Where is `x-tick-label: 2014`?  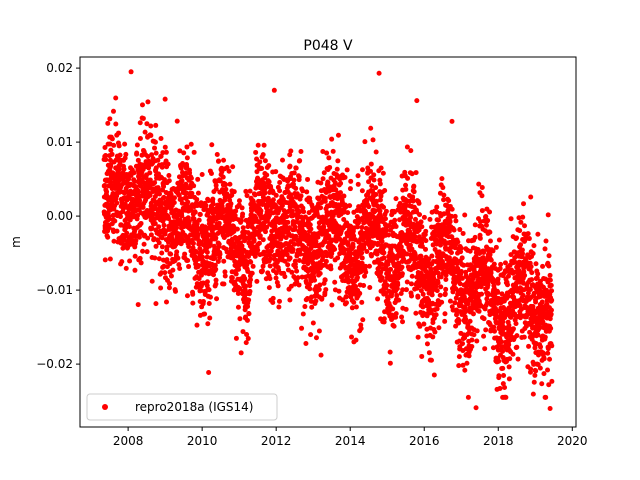
x-tick-label: 2014 is located at coordinates (350, 441).